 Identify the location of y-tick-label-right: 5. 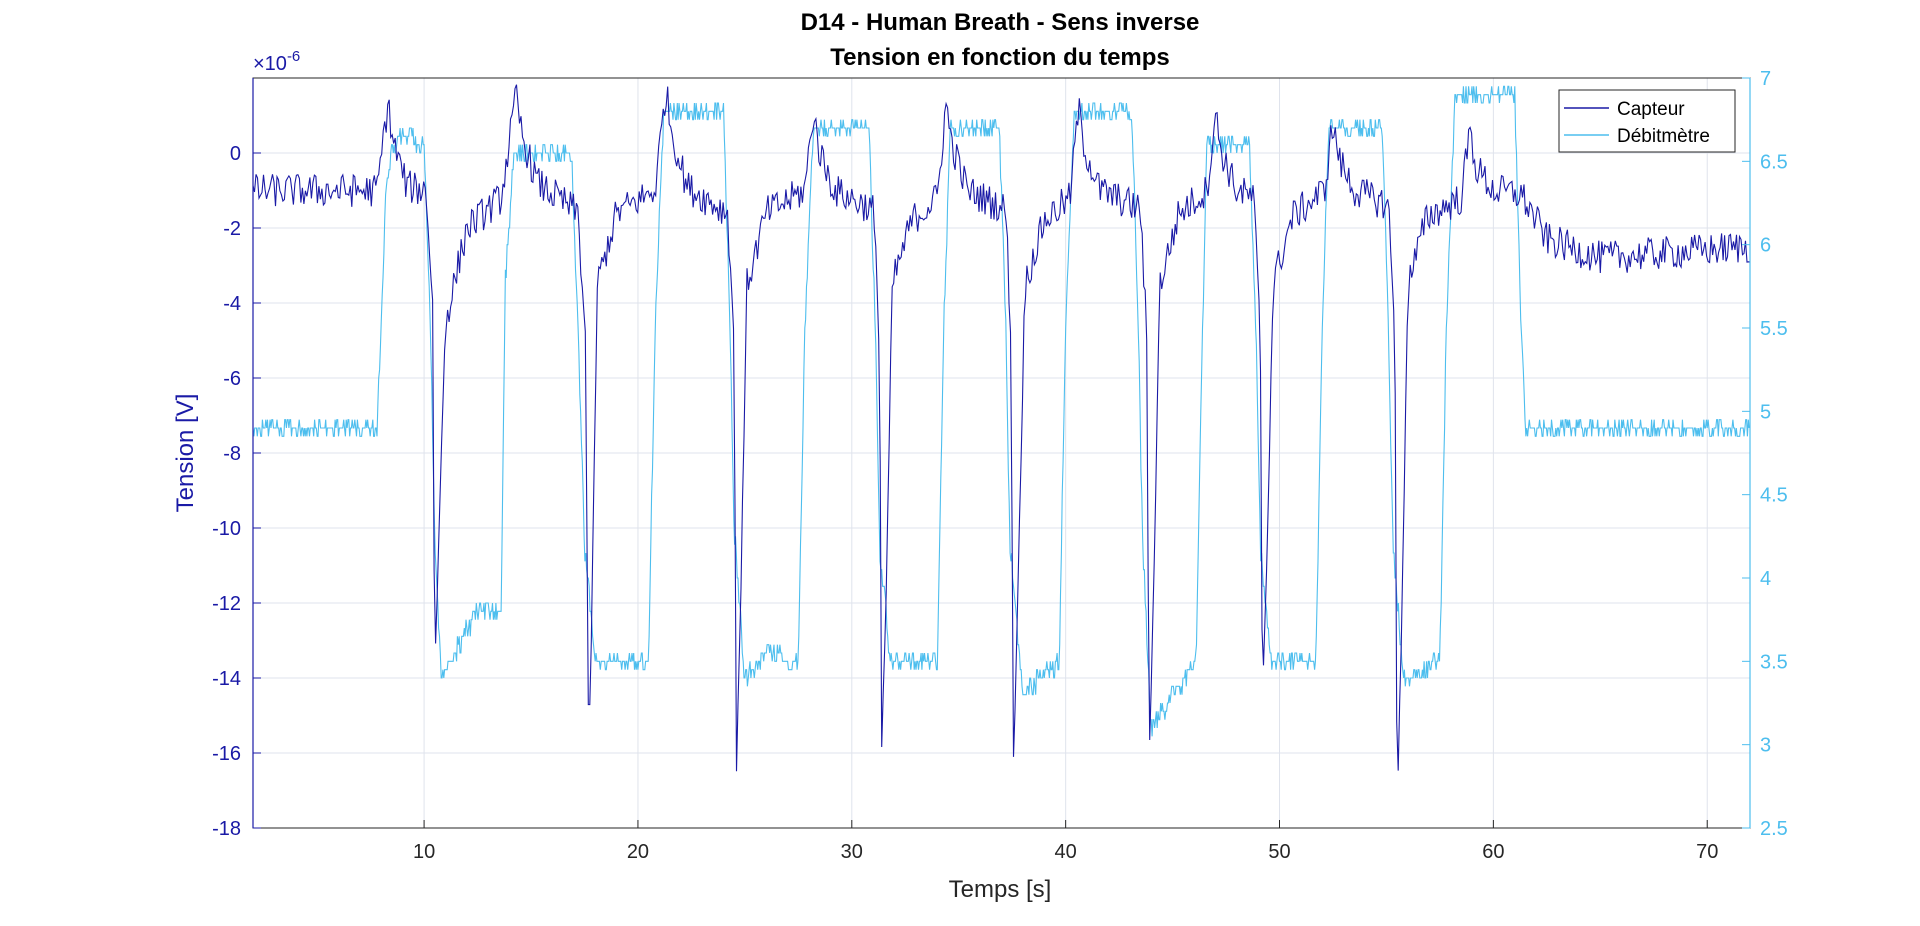
(1765, 412).